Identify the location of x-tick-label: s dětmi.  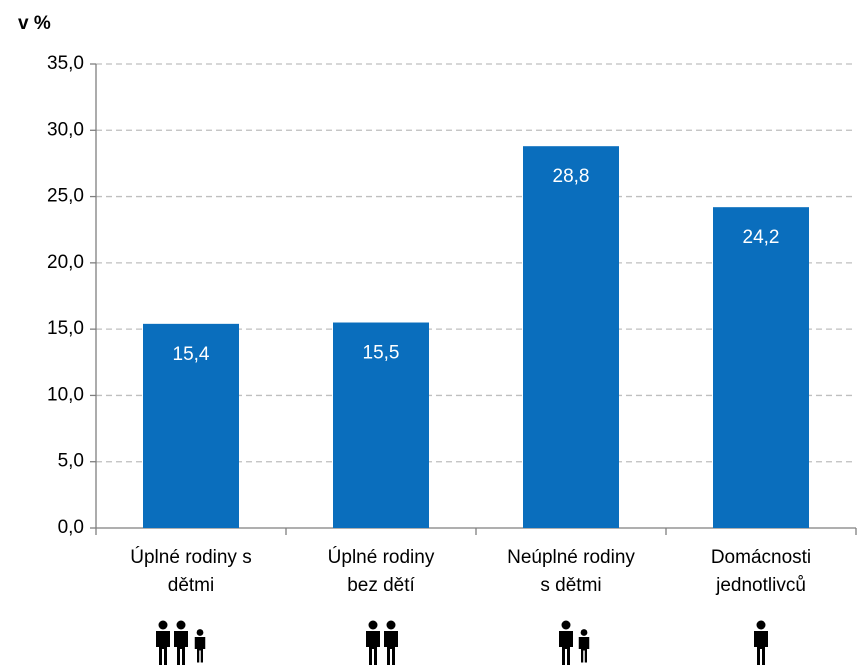
(570, 585).